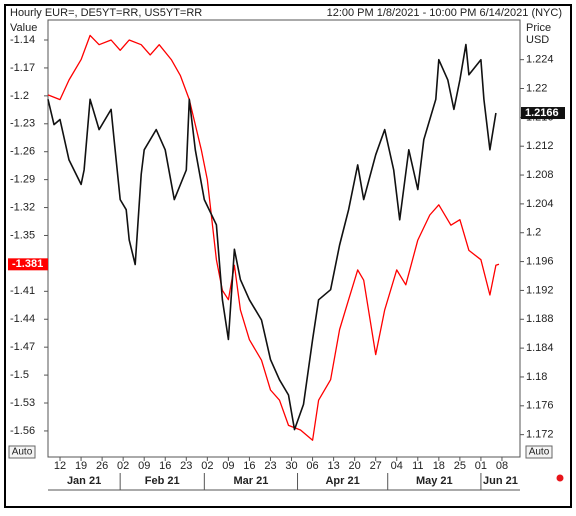 Image resolution: width=576 pixels, height=516 pixels. Describe the element at coordinates (162, 481) in the screenshot. I see `x-group-label: Feb 21` at that location.